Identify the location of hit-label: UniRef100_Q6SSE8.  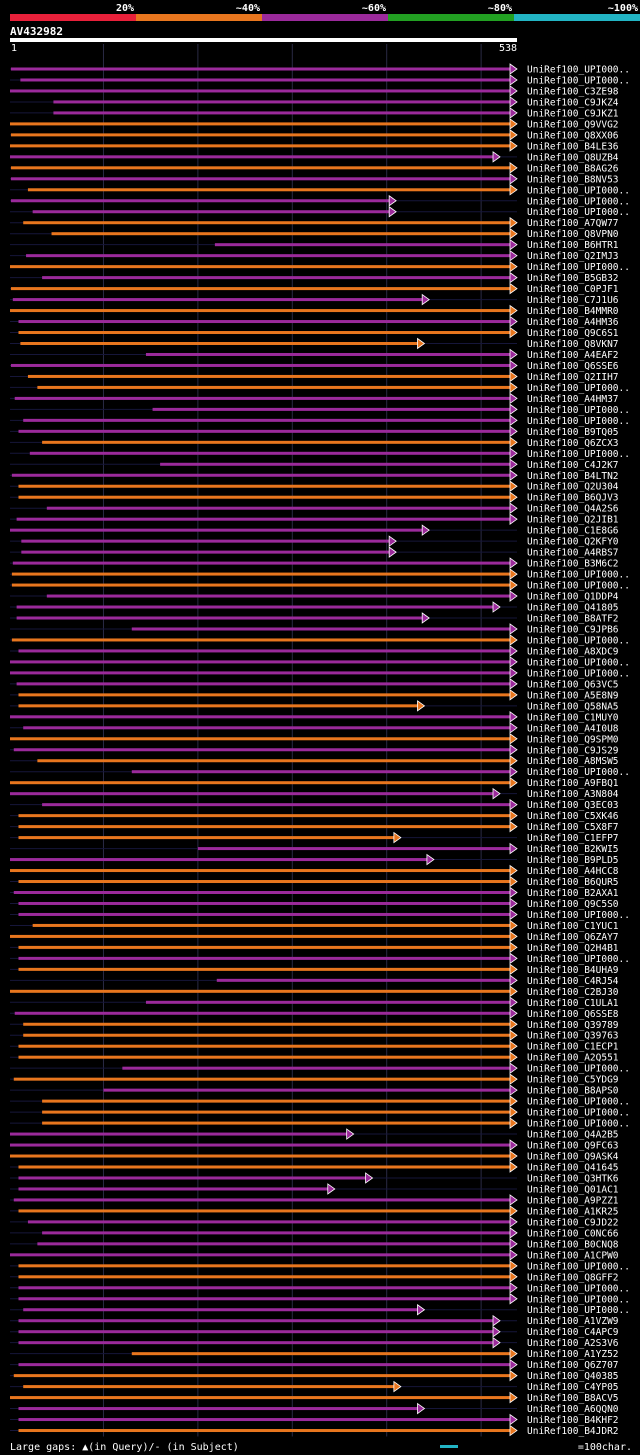
(573, 1014).